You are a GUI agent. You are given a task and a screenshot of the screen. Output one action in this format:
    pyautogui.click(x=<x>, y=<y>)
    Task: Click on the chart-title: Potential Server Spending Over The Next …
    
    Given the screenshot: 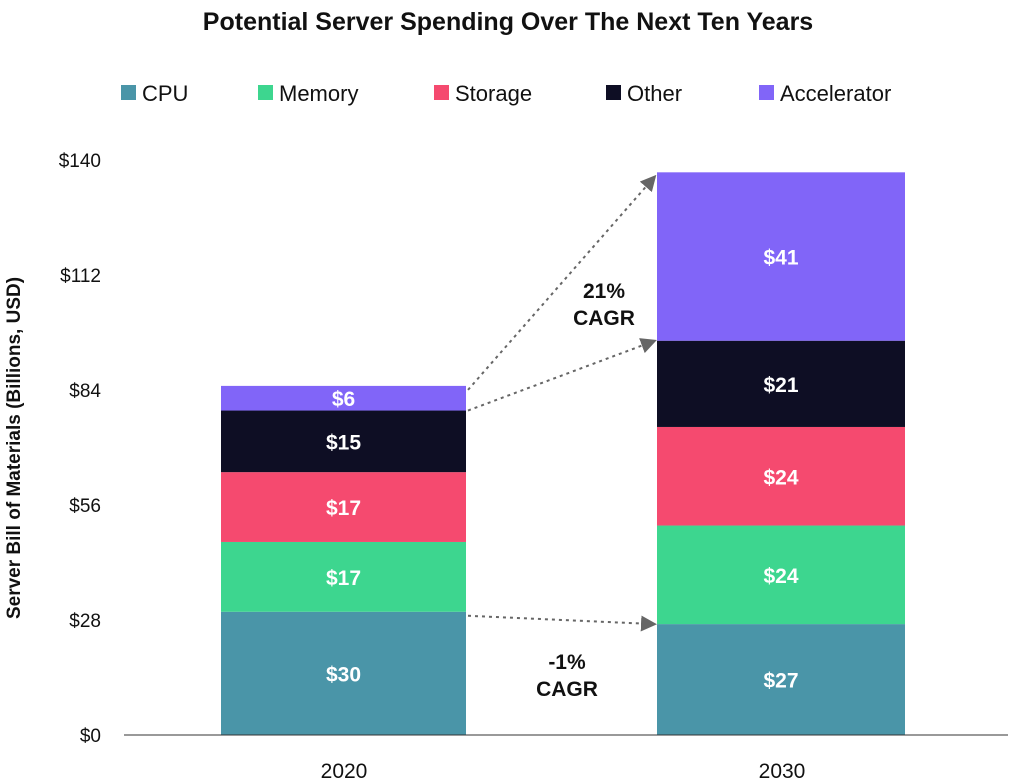 What is the action you would take?
    pyautogui.click(x=508, y=22)
    